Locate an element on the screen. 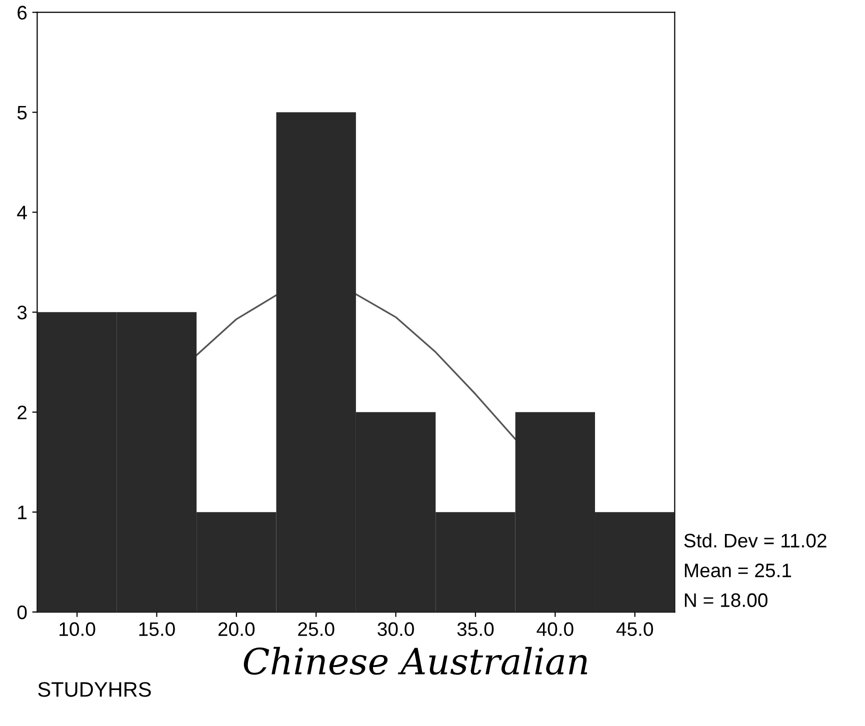  x-tick-label: 15.0 is located at coordinates (157, 629).